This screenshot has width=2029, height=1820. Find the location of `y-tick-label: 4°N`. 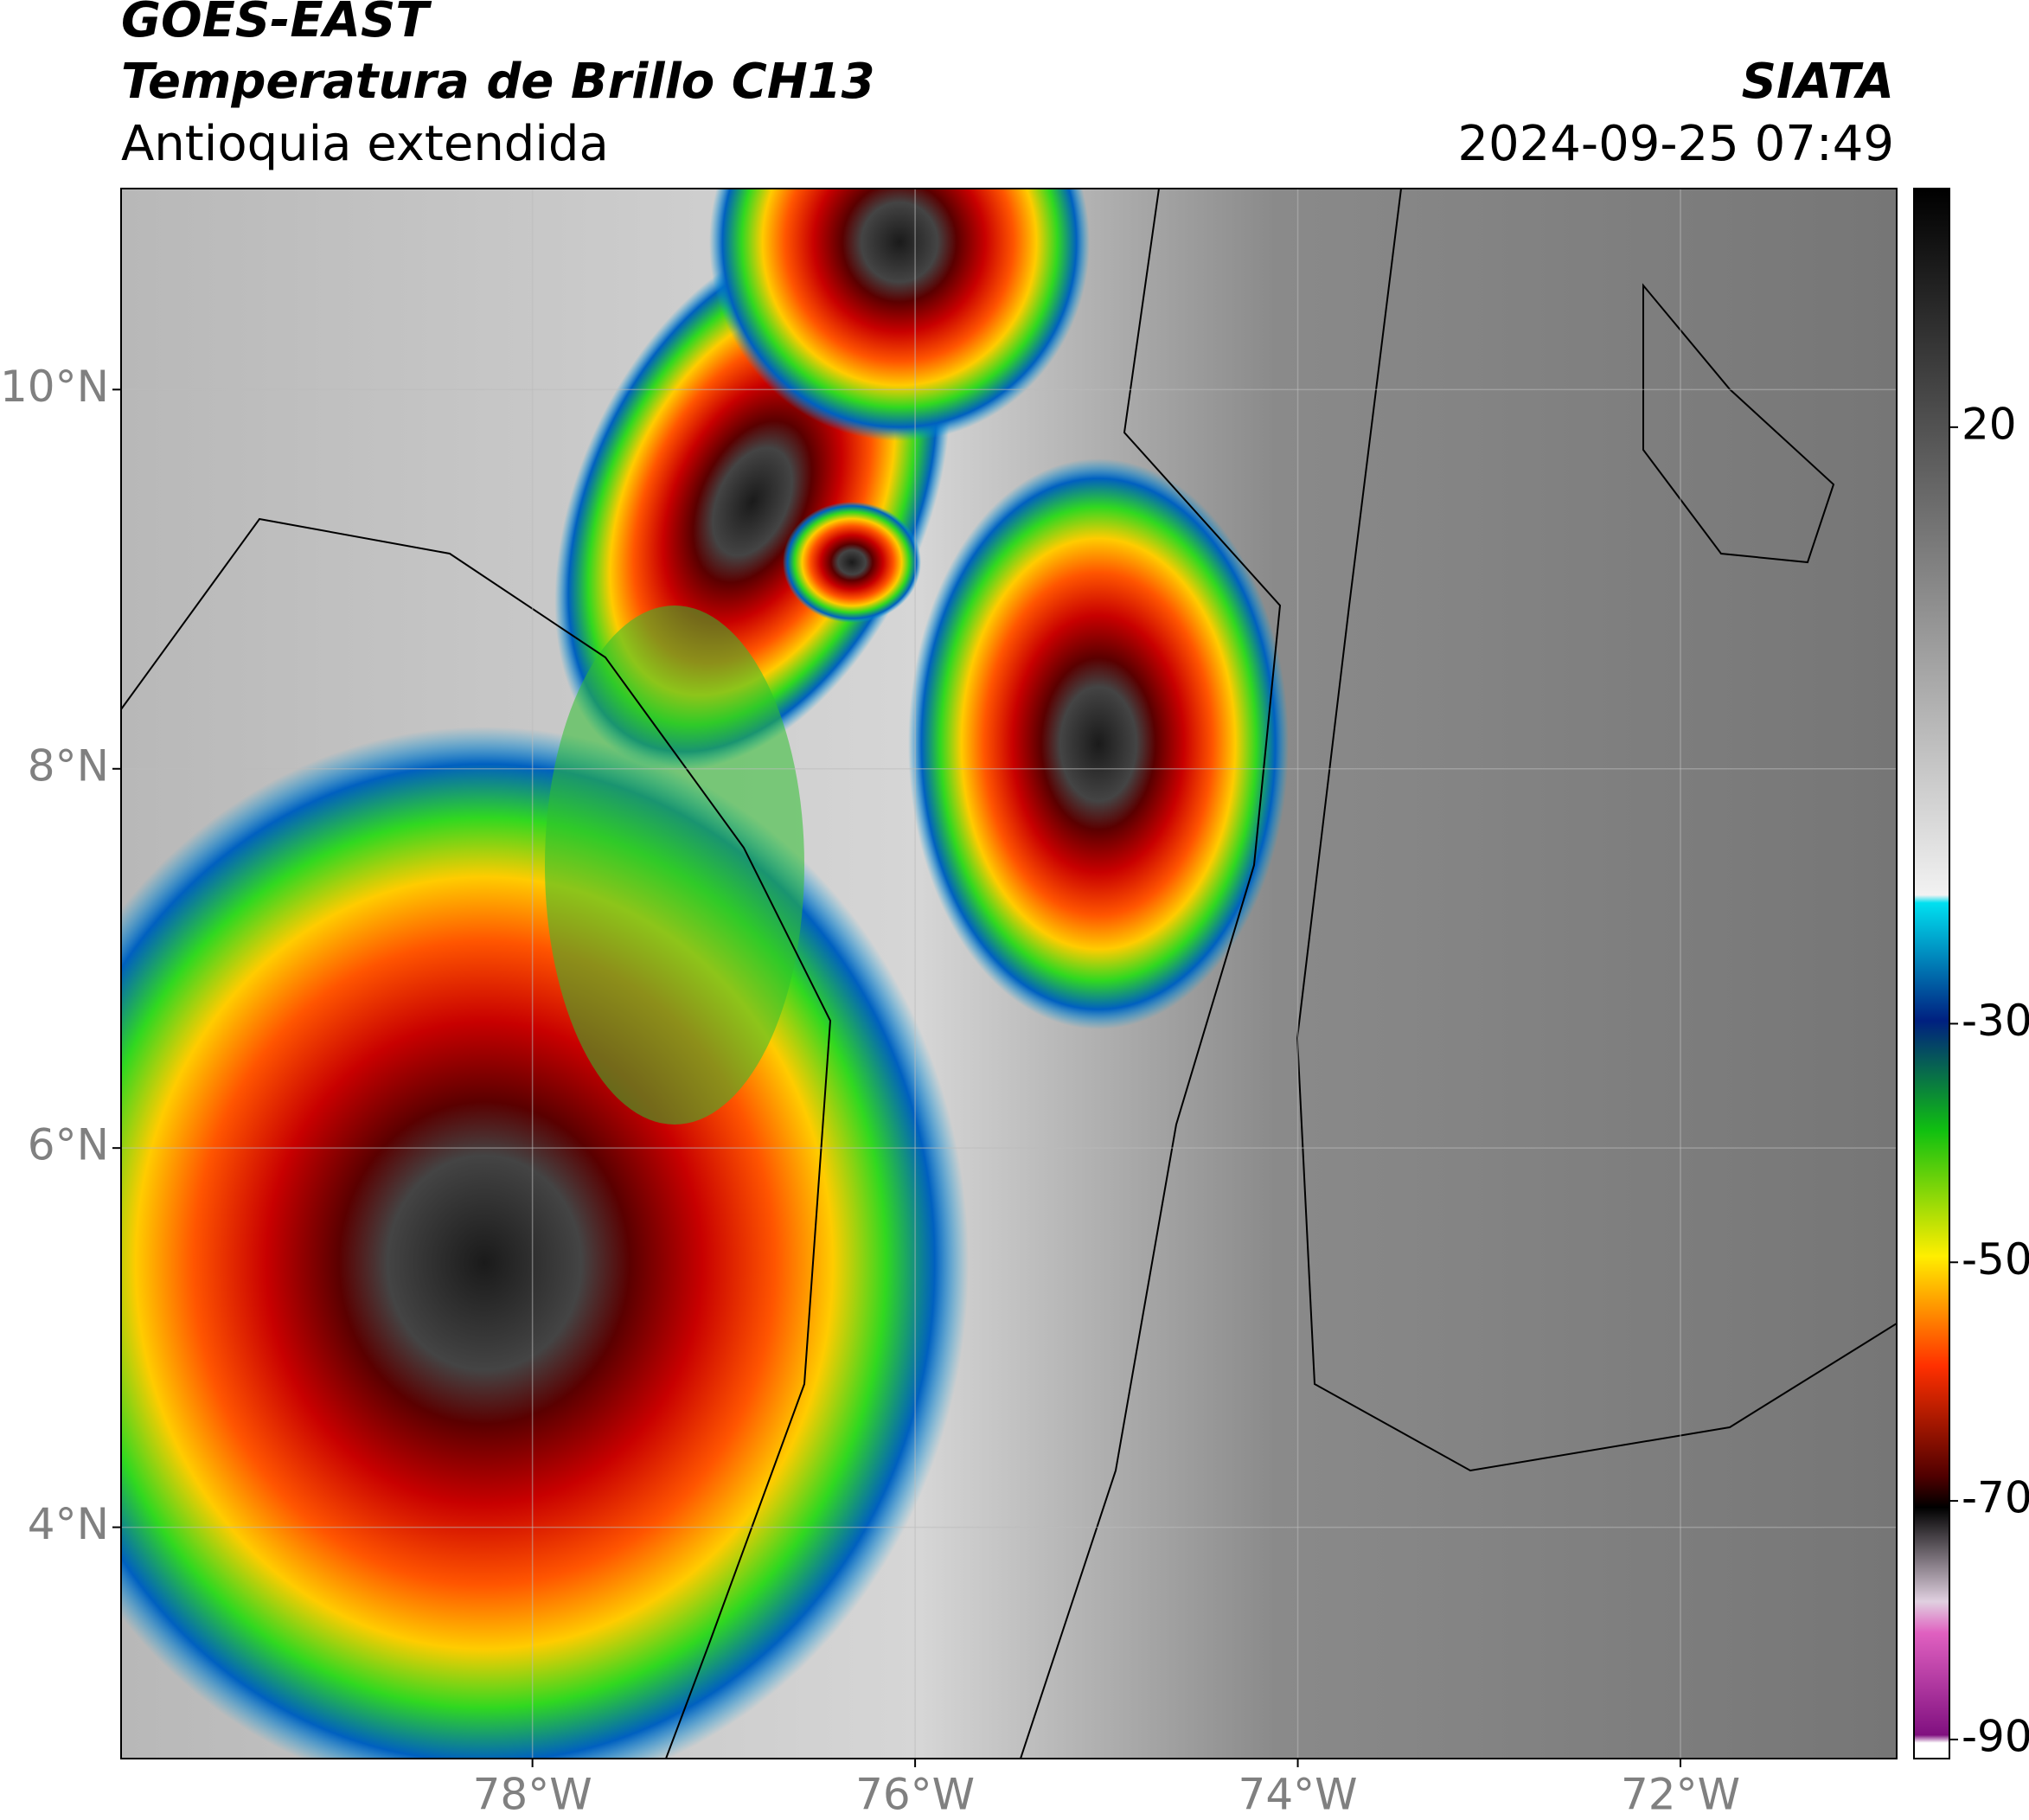

y-tick-label: 4°N is located at coordinates (68, 1524).